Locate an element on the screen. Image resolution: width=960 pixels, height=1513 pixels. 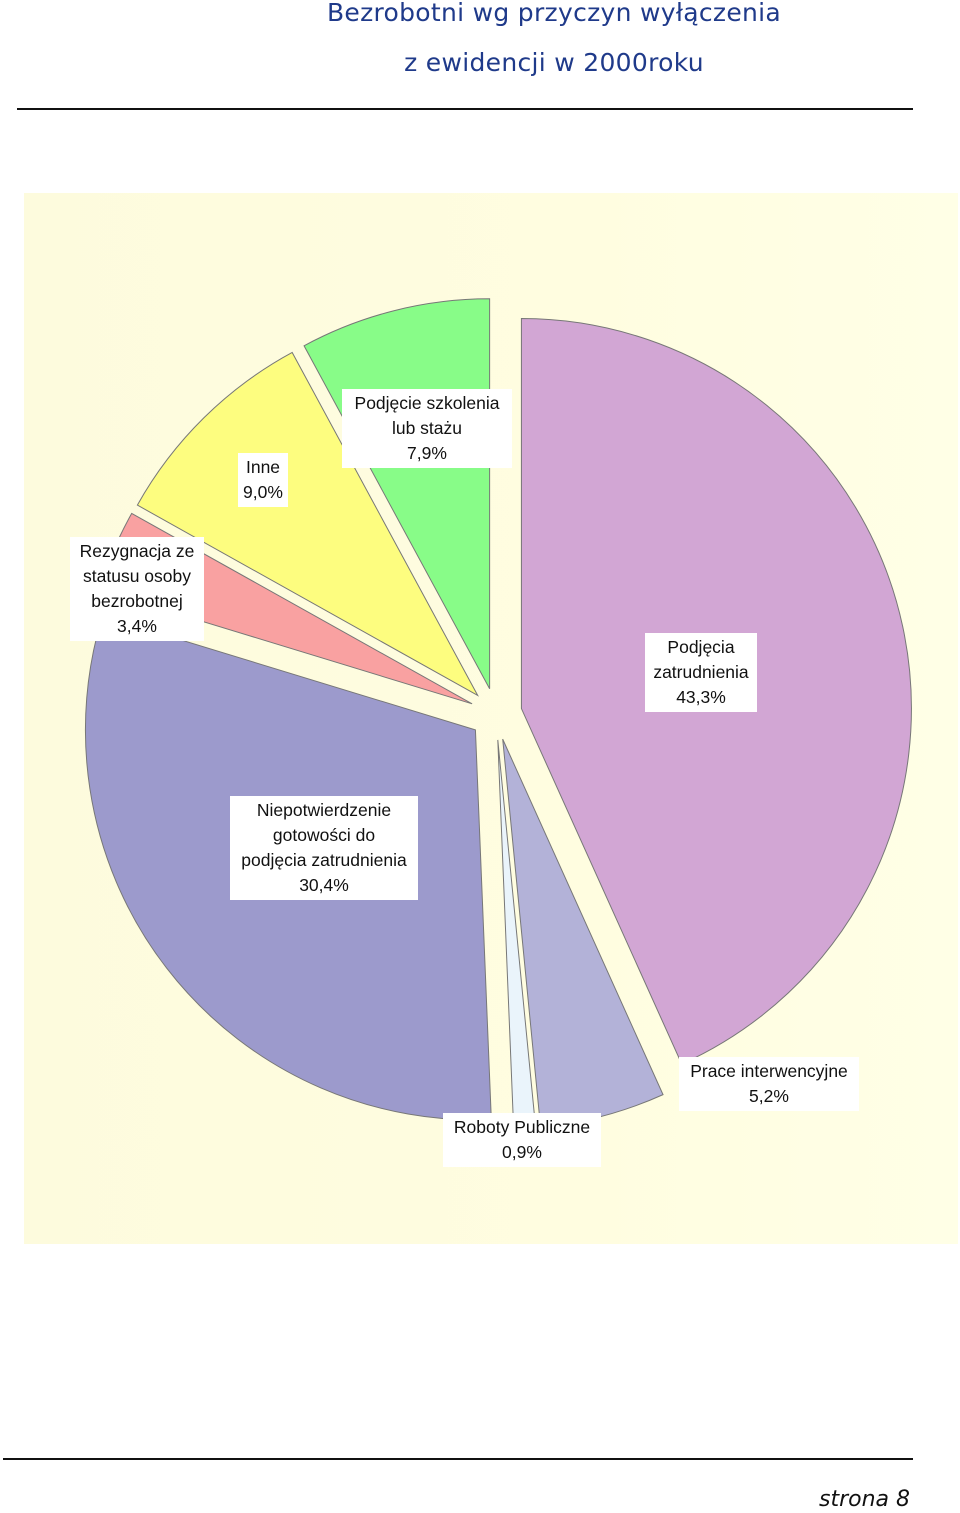
page-number: strona 8 is located at coordinates (864, 1499).